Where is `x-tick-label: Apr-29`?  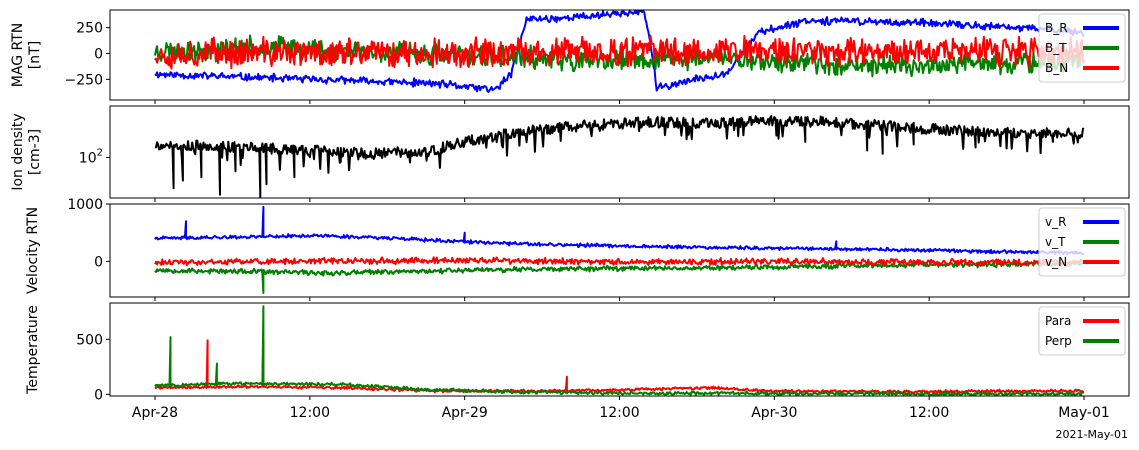
x-tick-label: Apr-29 is located at coordinates (465, 413).